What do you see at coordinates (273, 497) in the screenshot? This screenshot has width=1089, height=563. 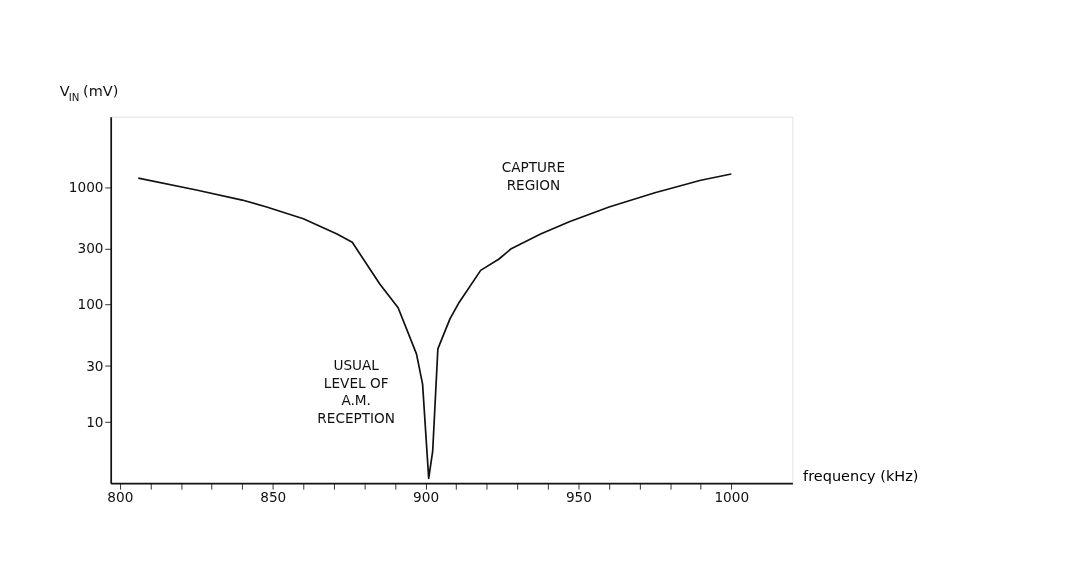 I see `x-tick-label: 850` at bounding box center [273, 497].